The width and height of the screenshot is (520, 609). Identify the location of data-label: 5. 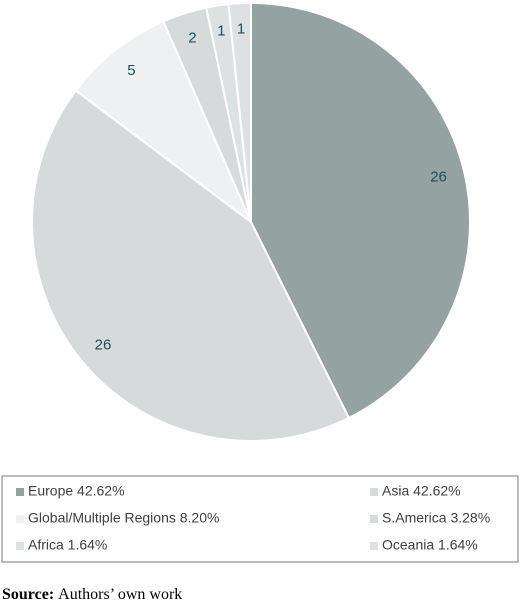
(131, 70).